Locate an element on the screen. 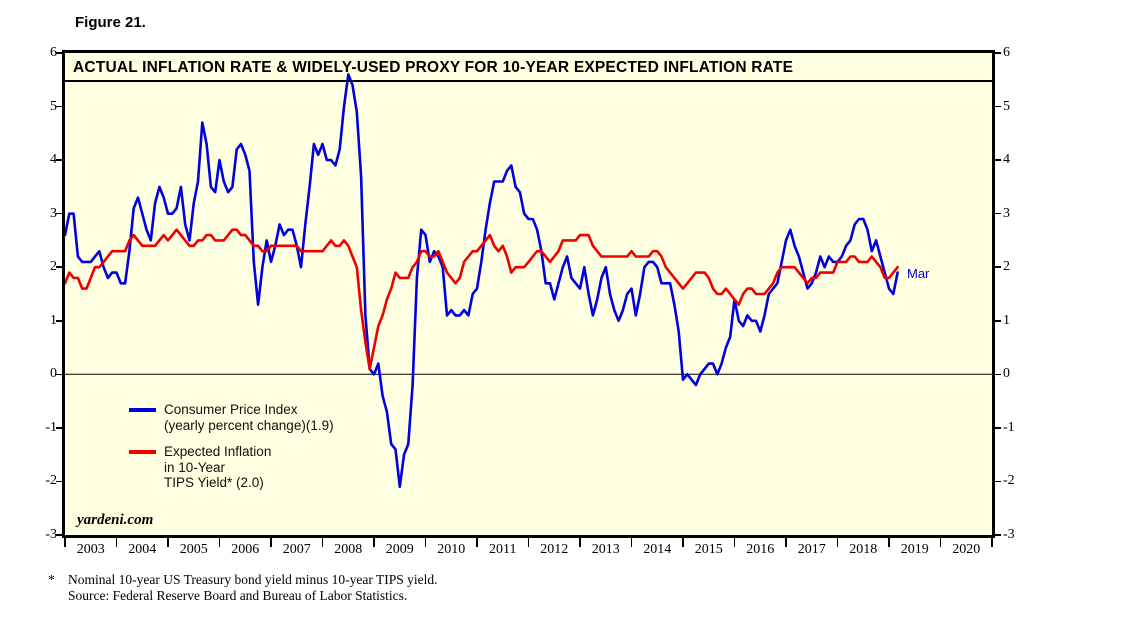 The width and height of the screenshot is (1138, 629). y-axis-label-right: 4 is located at coordinates (1006, 160).